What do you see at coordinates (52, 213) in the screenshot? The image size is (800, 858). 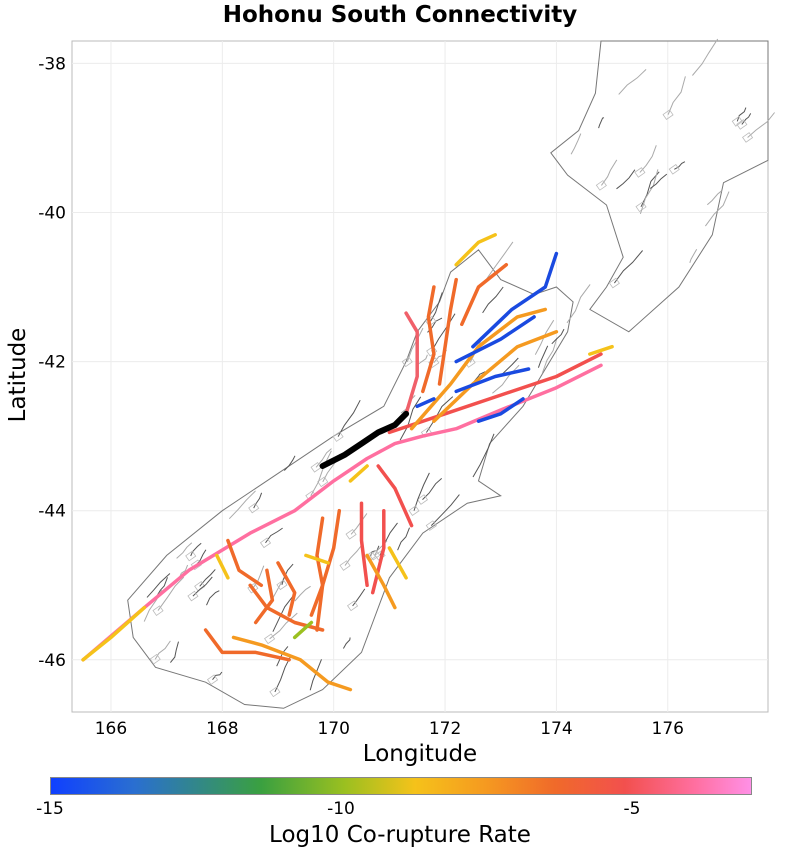 I see `y-tick-label: -40` at bounding box center [52, 213].